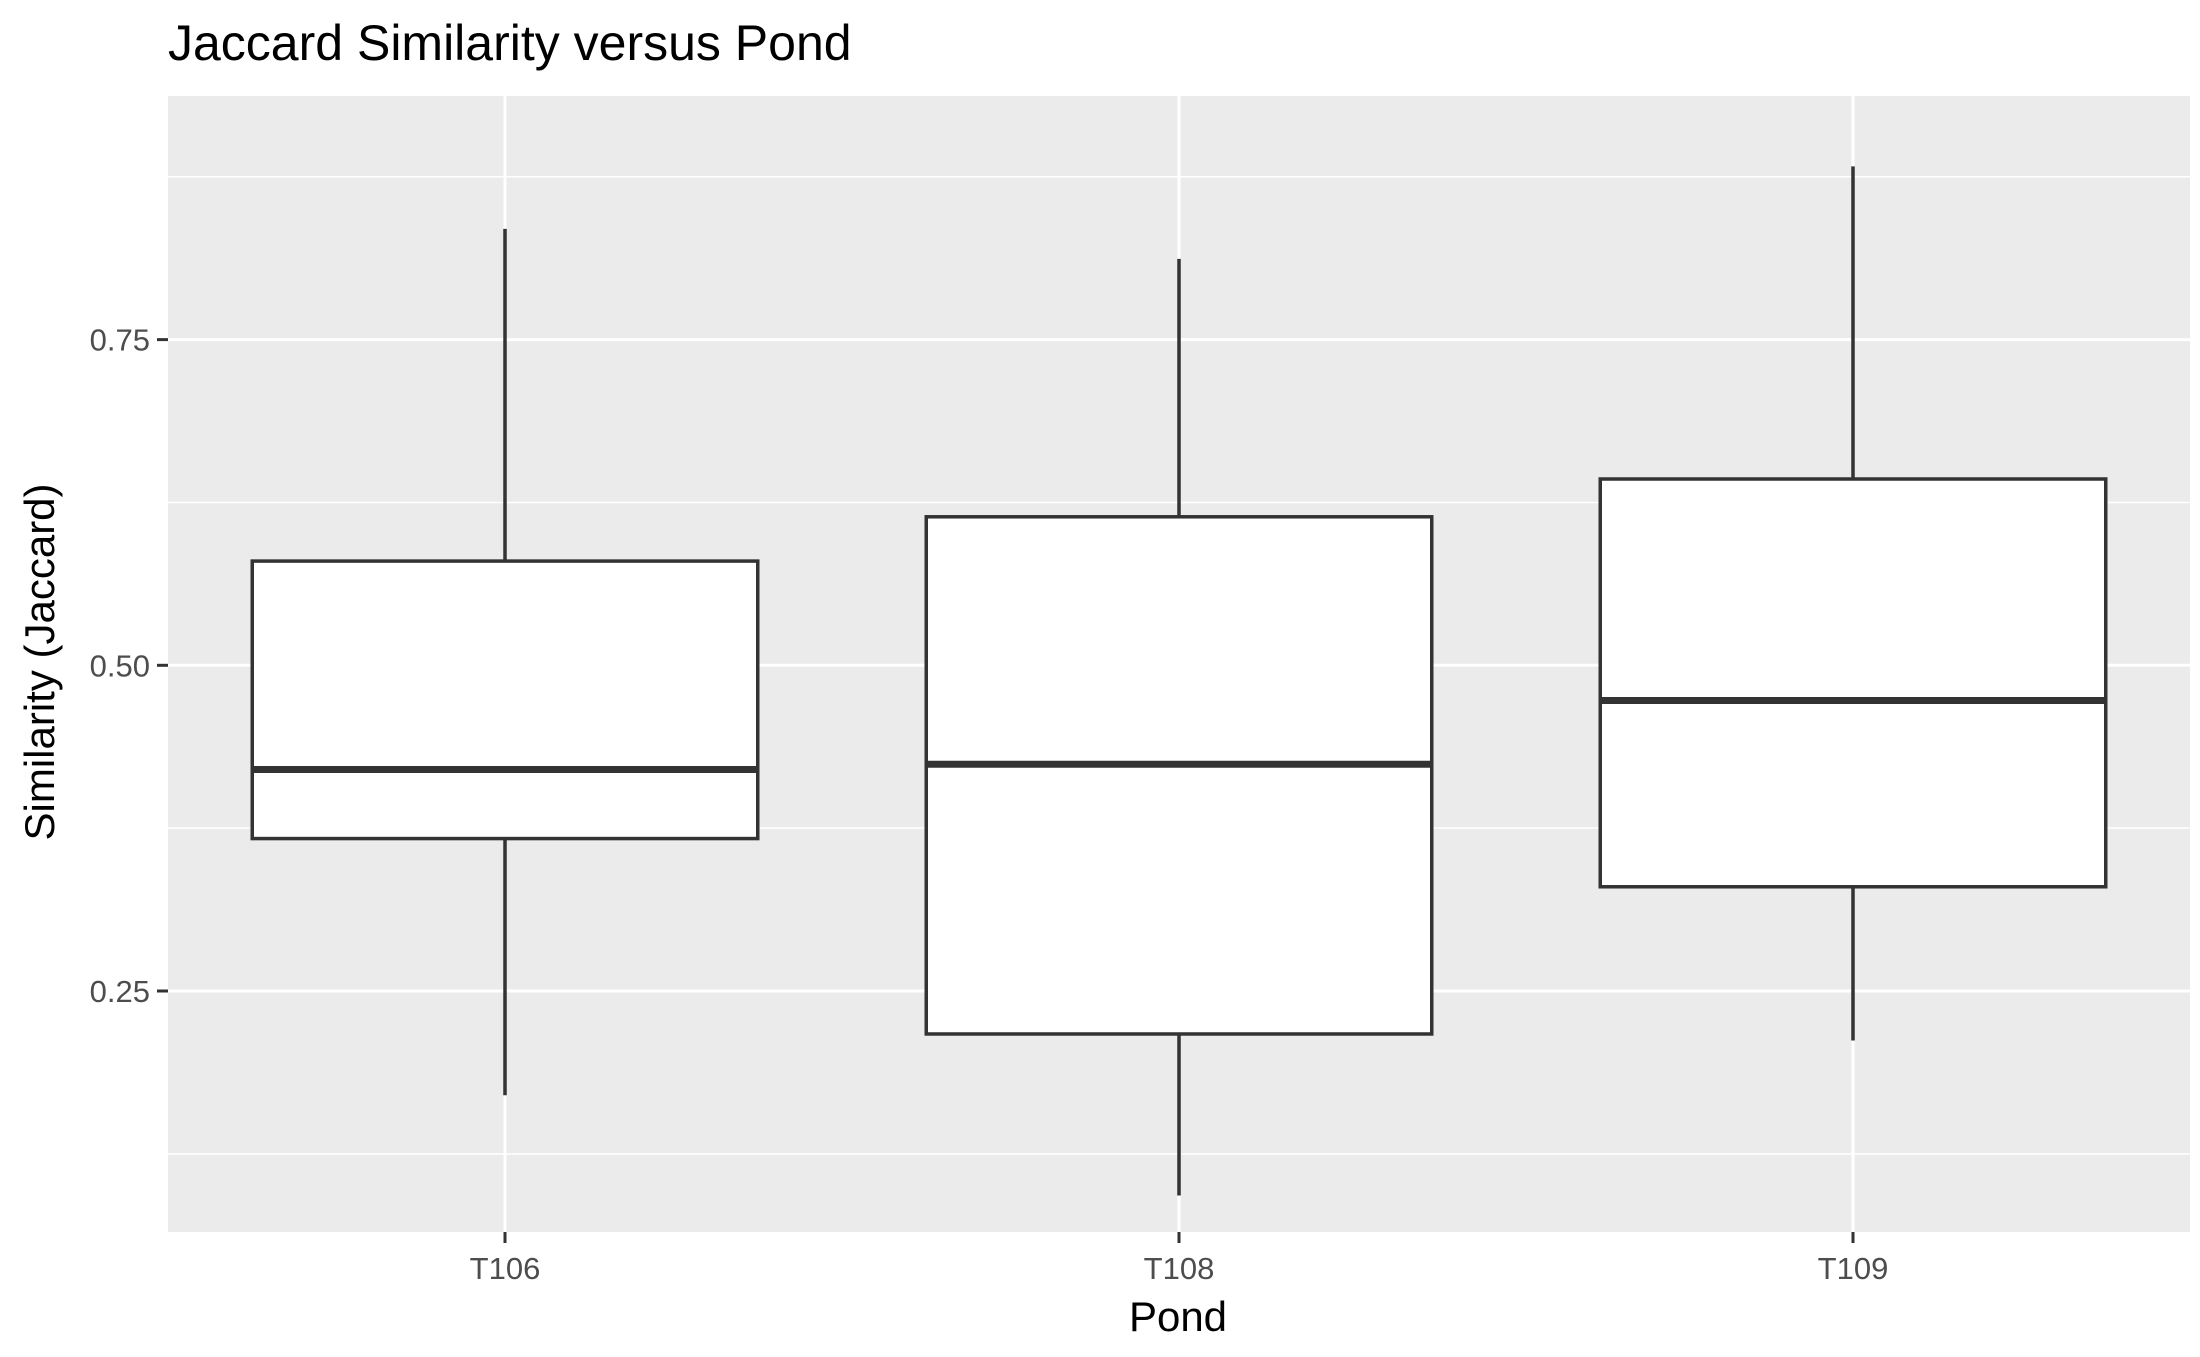 Image resolution: width=2200 pixels, height=1357 pixels. I want to click on x-tick-label: T109, so click(1853, 1268).